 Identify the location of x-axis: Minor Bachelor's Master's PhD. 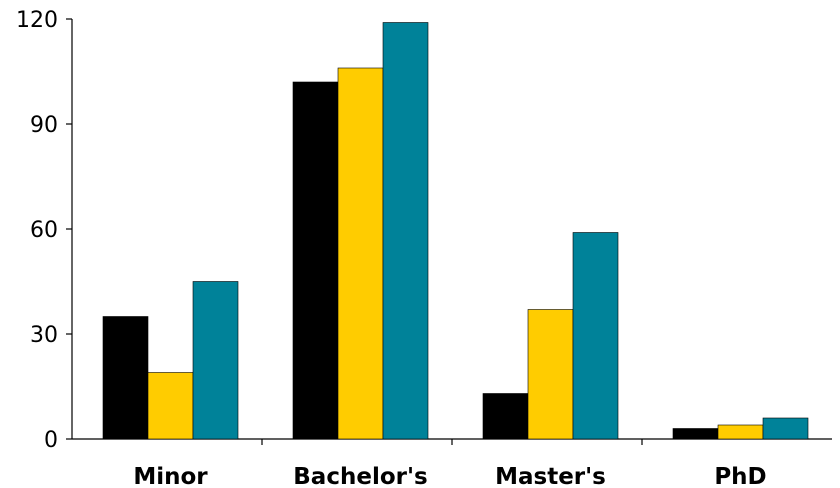
(452, 463).